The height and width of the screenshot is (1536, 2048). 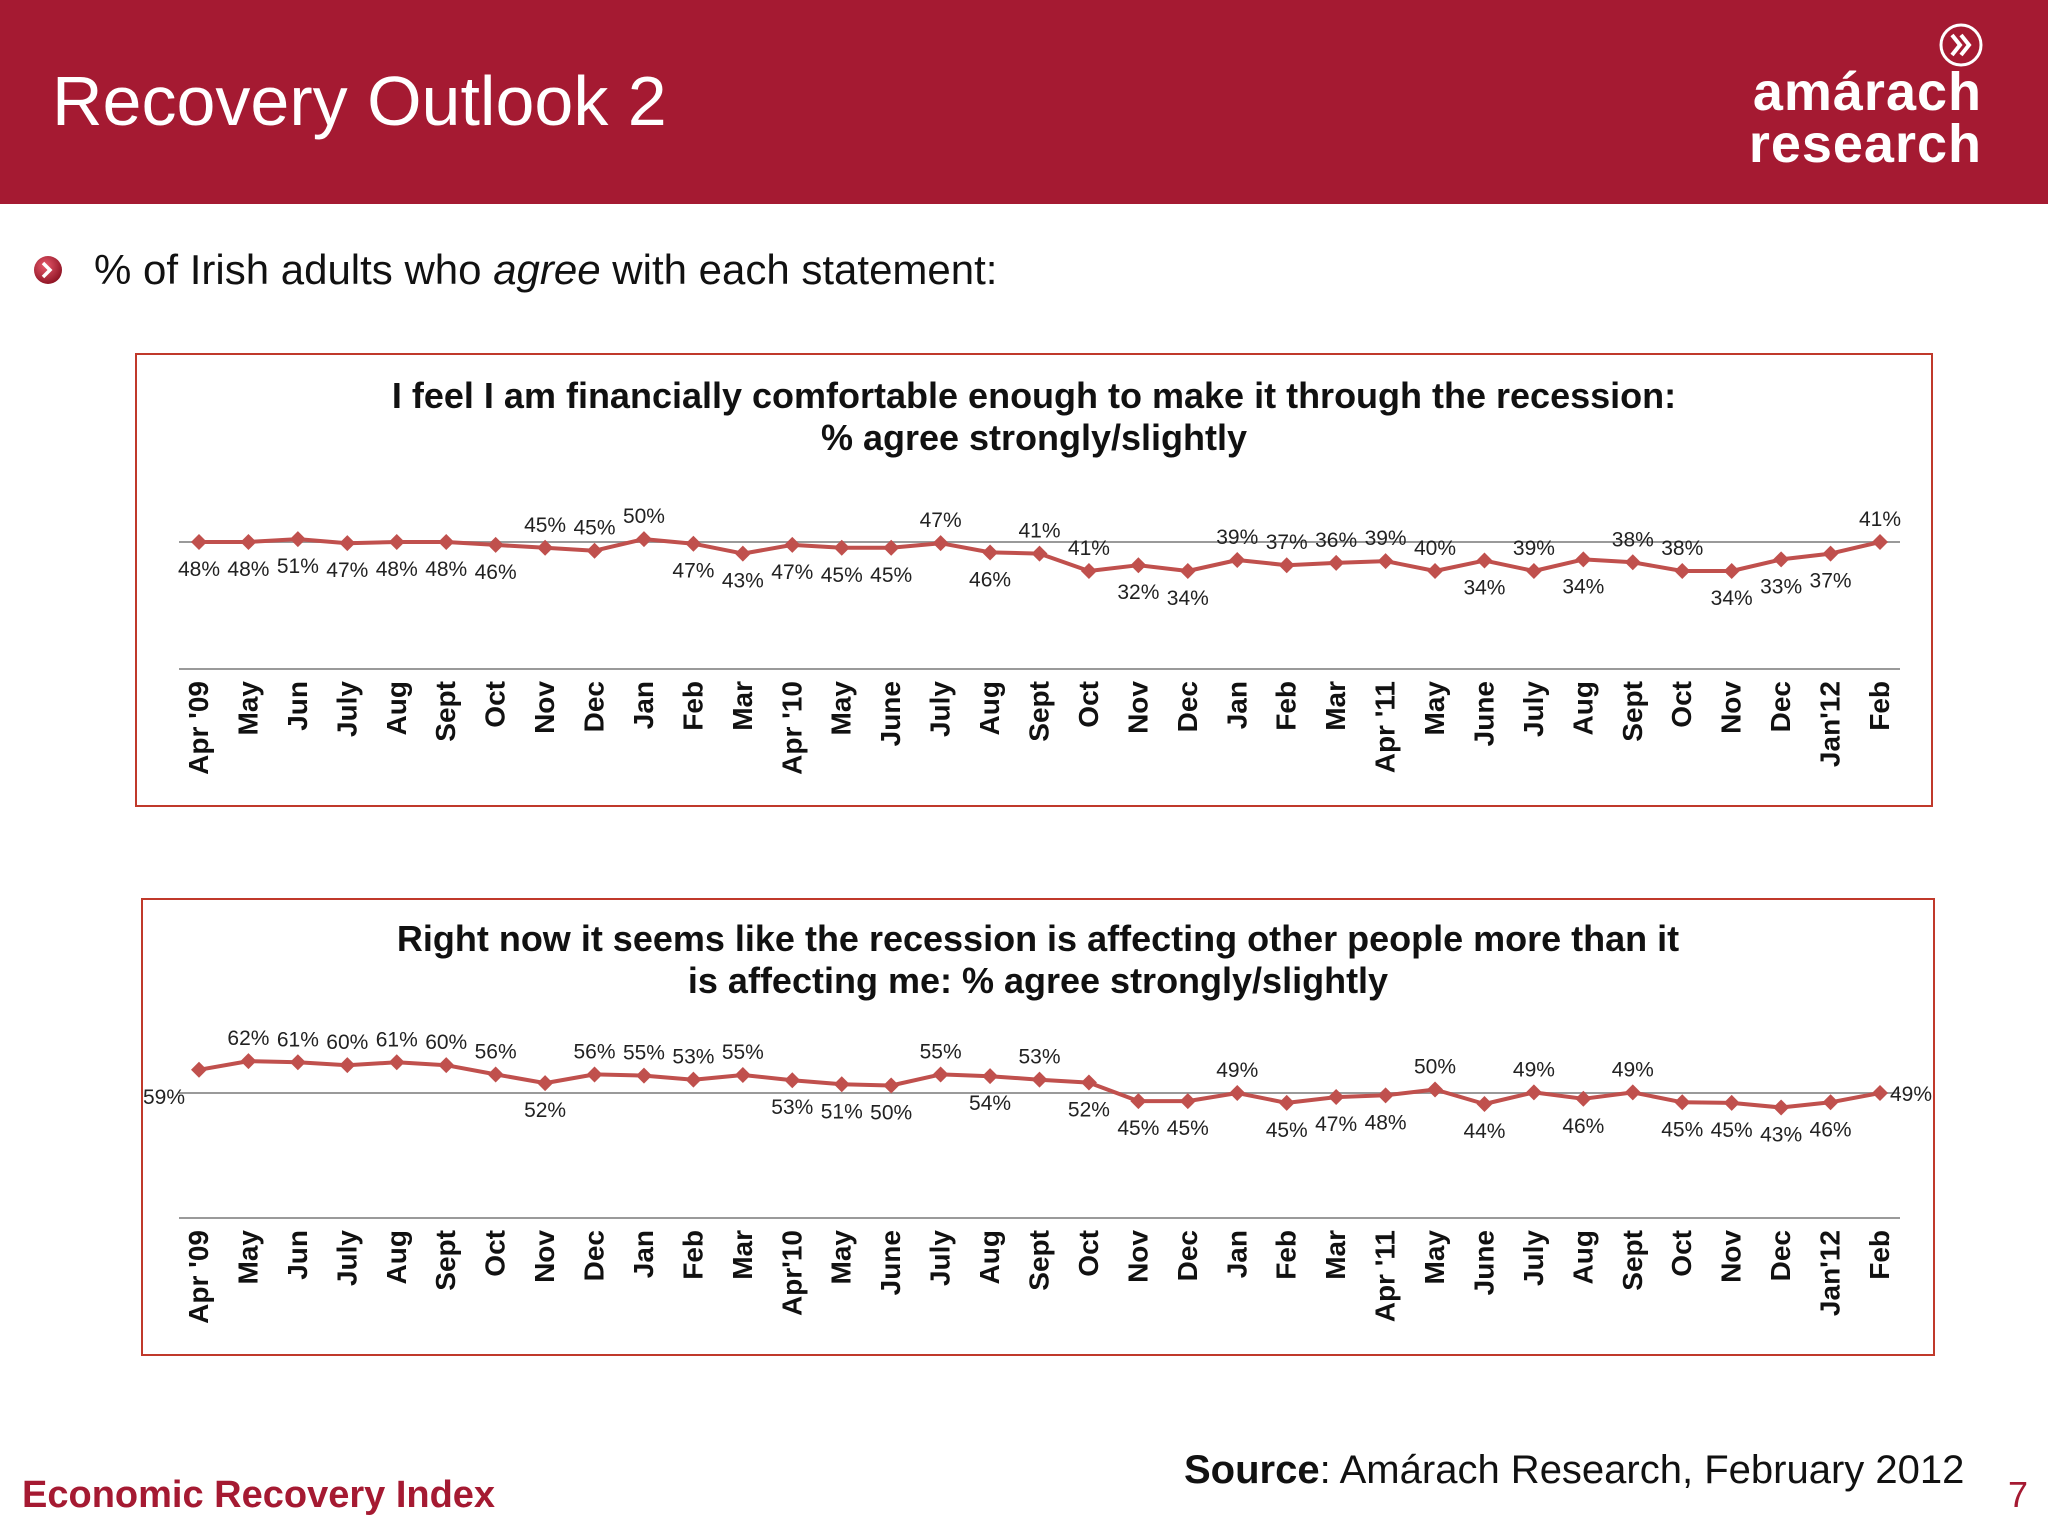 I want to click on data-label: 61%, so click(x=298, y=1039).